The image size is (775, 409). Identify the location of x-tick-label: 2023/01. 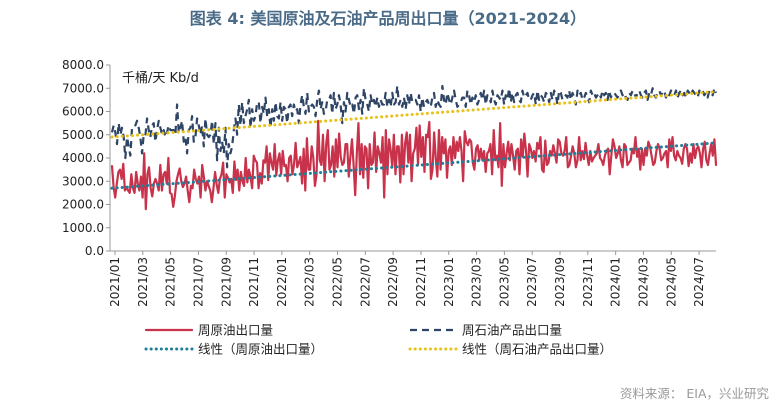
(449, 282).